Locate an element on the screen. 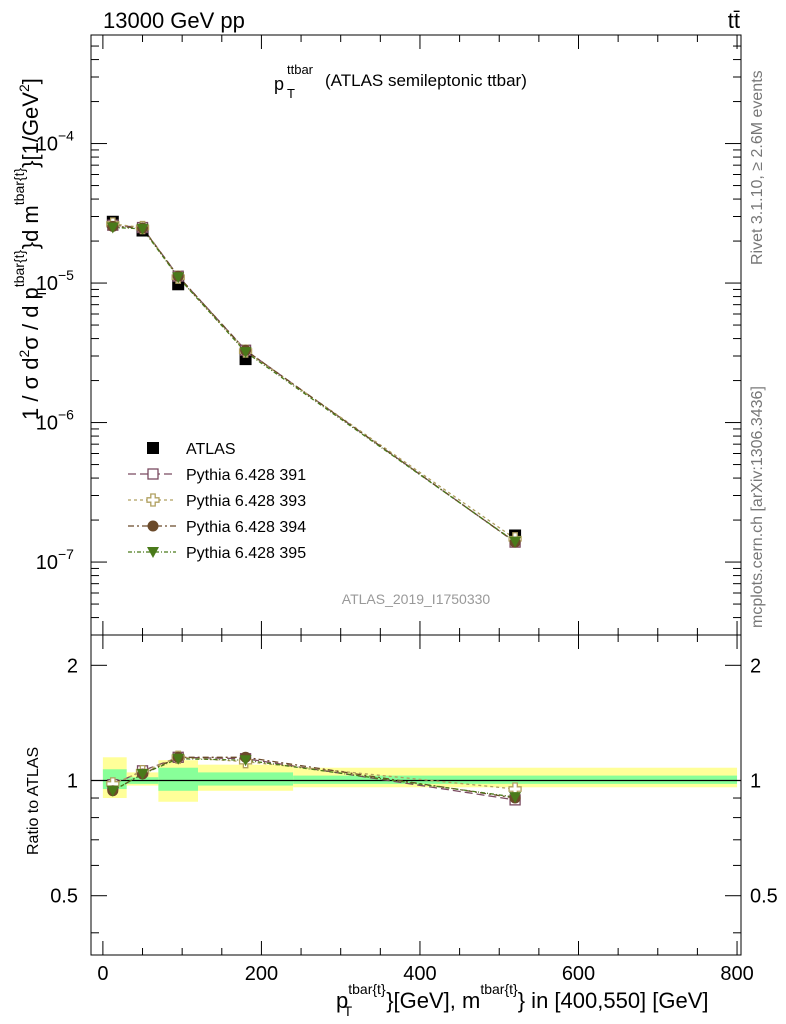 The image size is (786, 1024). analysis-watermark: ATLAS_2019_I1750330 is located at coordinates (416, 599).